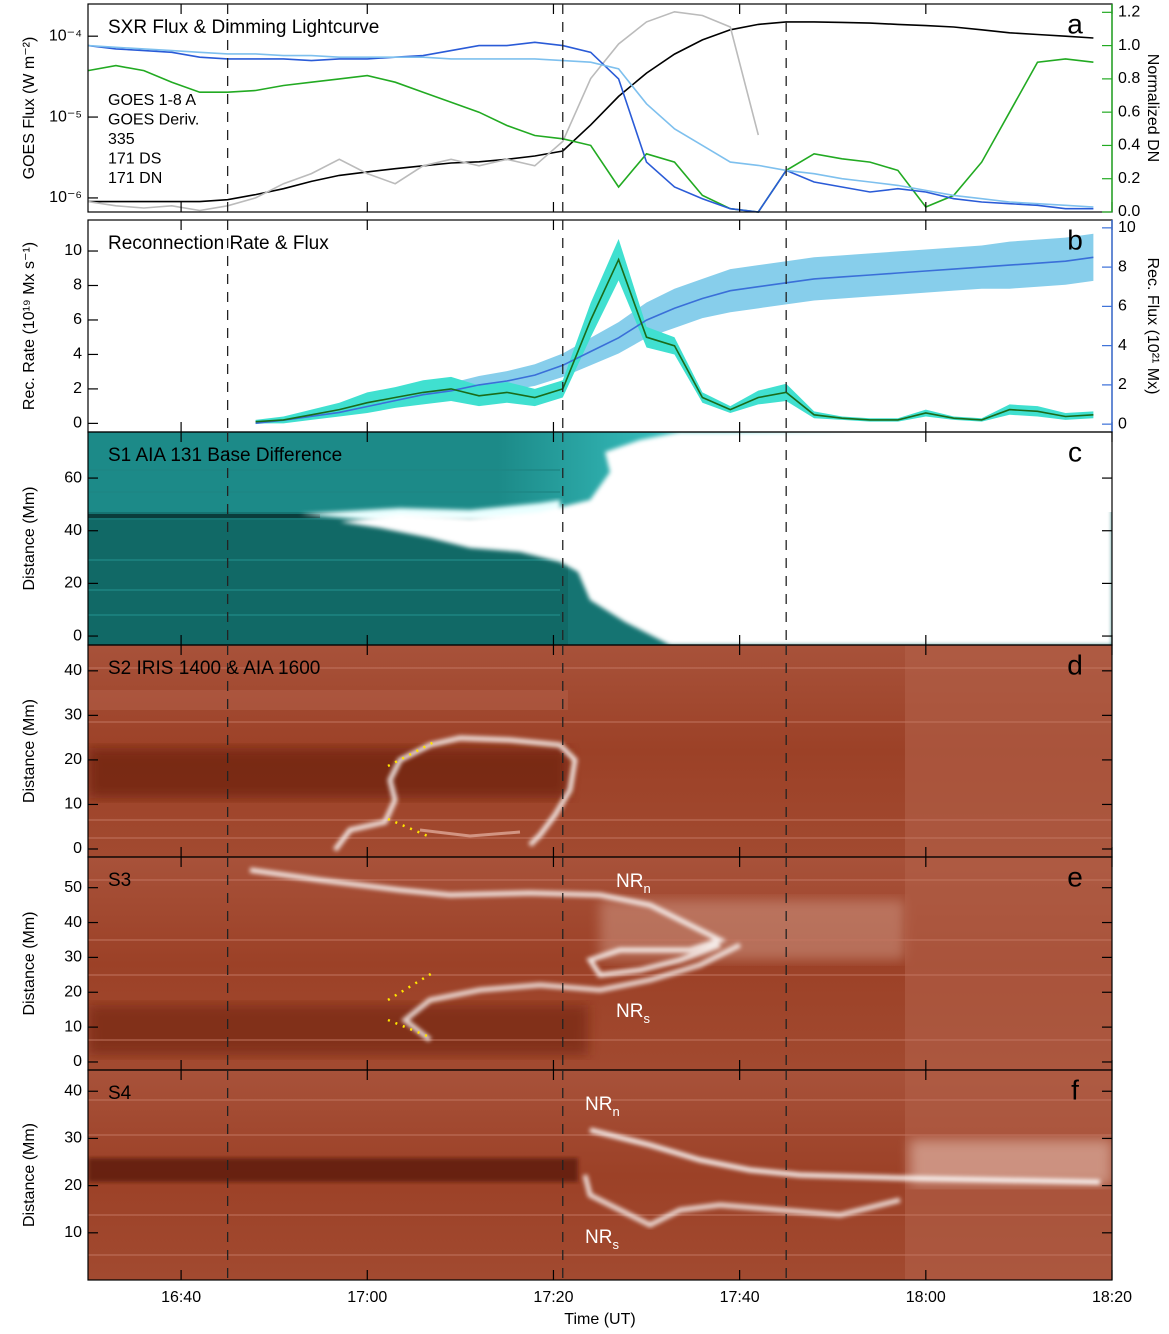 This screenshot has height=1334, width=1169. Describe the element at coordinates (1122, 384) in the screenshot. I see `y2-tick-label: 2` at that location.